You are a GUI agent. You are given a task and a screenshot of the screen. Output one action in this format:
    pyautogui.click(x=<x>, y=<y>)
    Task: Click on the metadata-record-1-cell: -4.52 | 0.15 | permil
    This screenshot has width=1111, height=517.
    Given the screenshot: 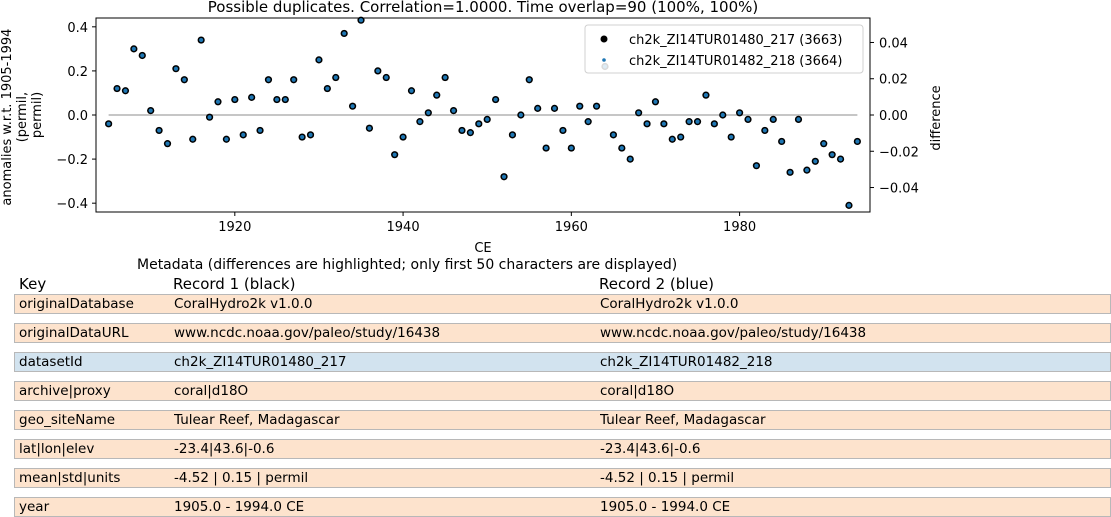 What is the action you would take?
    pyautogui.click(x=241, y=478)
    